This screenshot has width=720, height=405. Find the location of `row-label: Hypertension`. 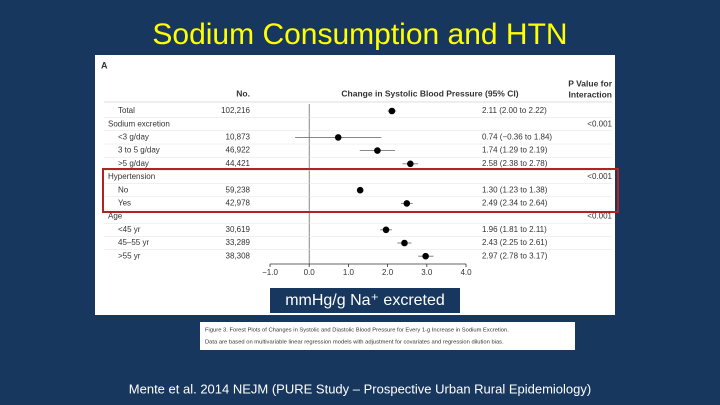

row-label: Hypertension is located at coordinates (131, 176).